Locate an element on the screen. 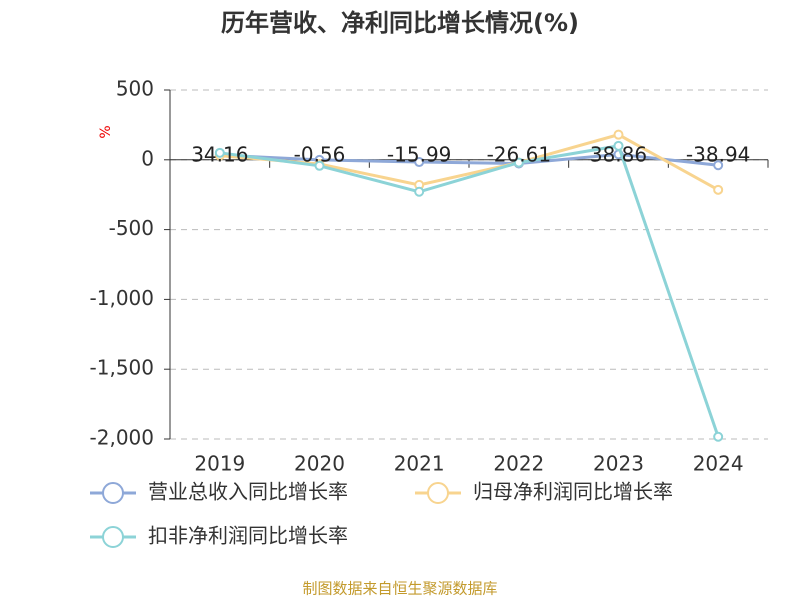  x-tick-label: 2019 is located at coordinates (219, 464).